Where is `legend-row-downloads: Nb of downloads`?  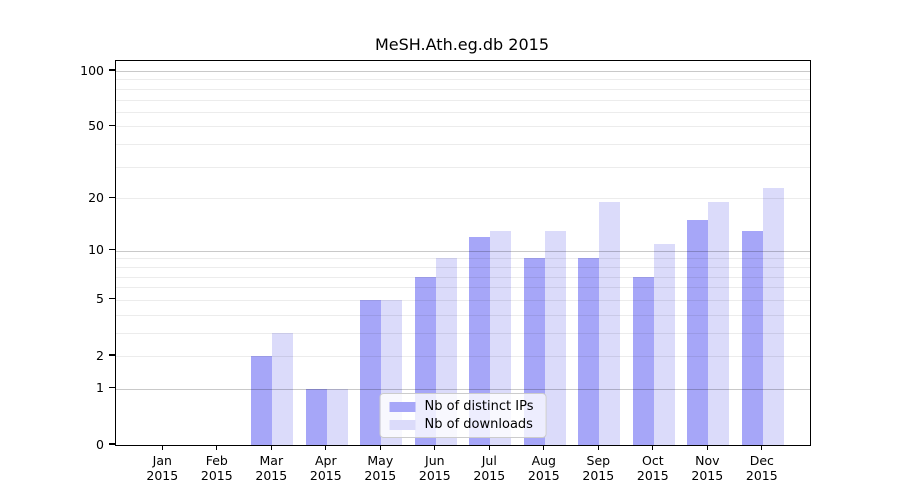 legend-row-downloads: Nb of downloads is located at coordinates (461, 424).